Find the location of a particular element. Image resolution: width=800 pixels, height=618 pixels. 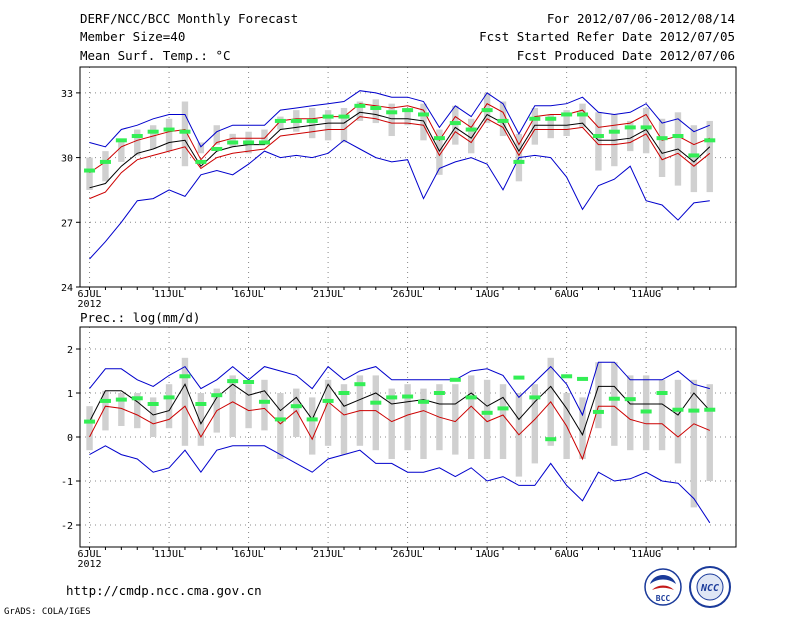

series-median-line is located at coordinates (399, 430).